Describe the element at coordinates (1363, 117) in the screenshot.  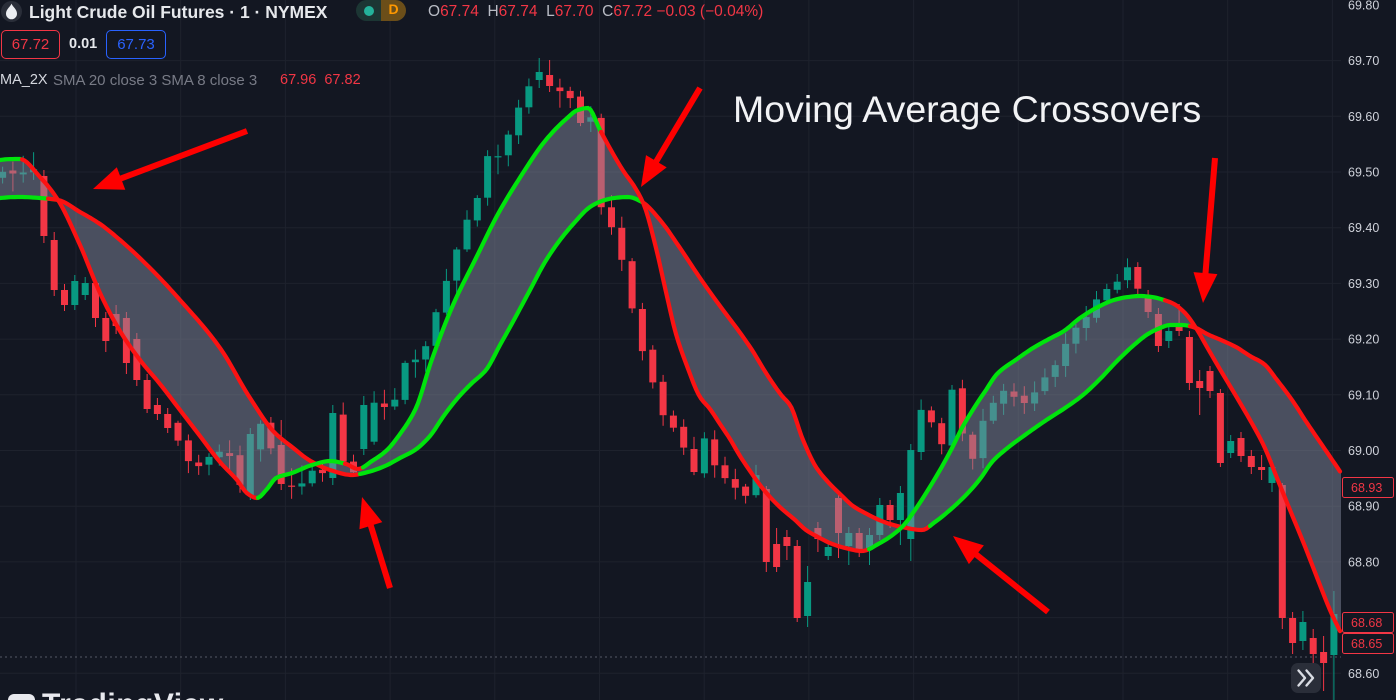
I see `svg-text: 69.60` at that location.